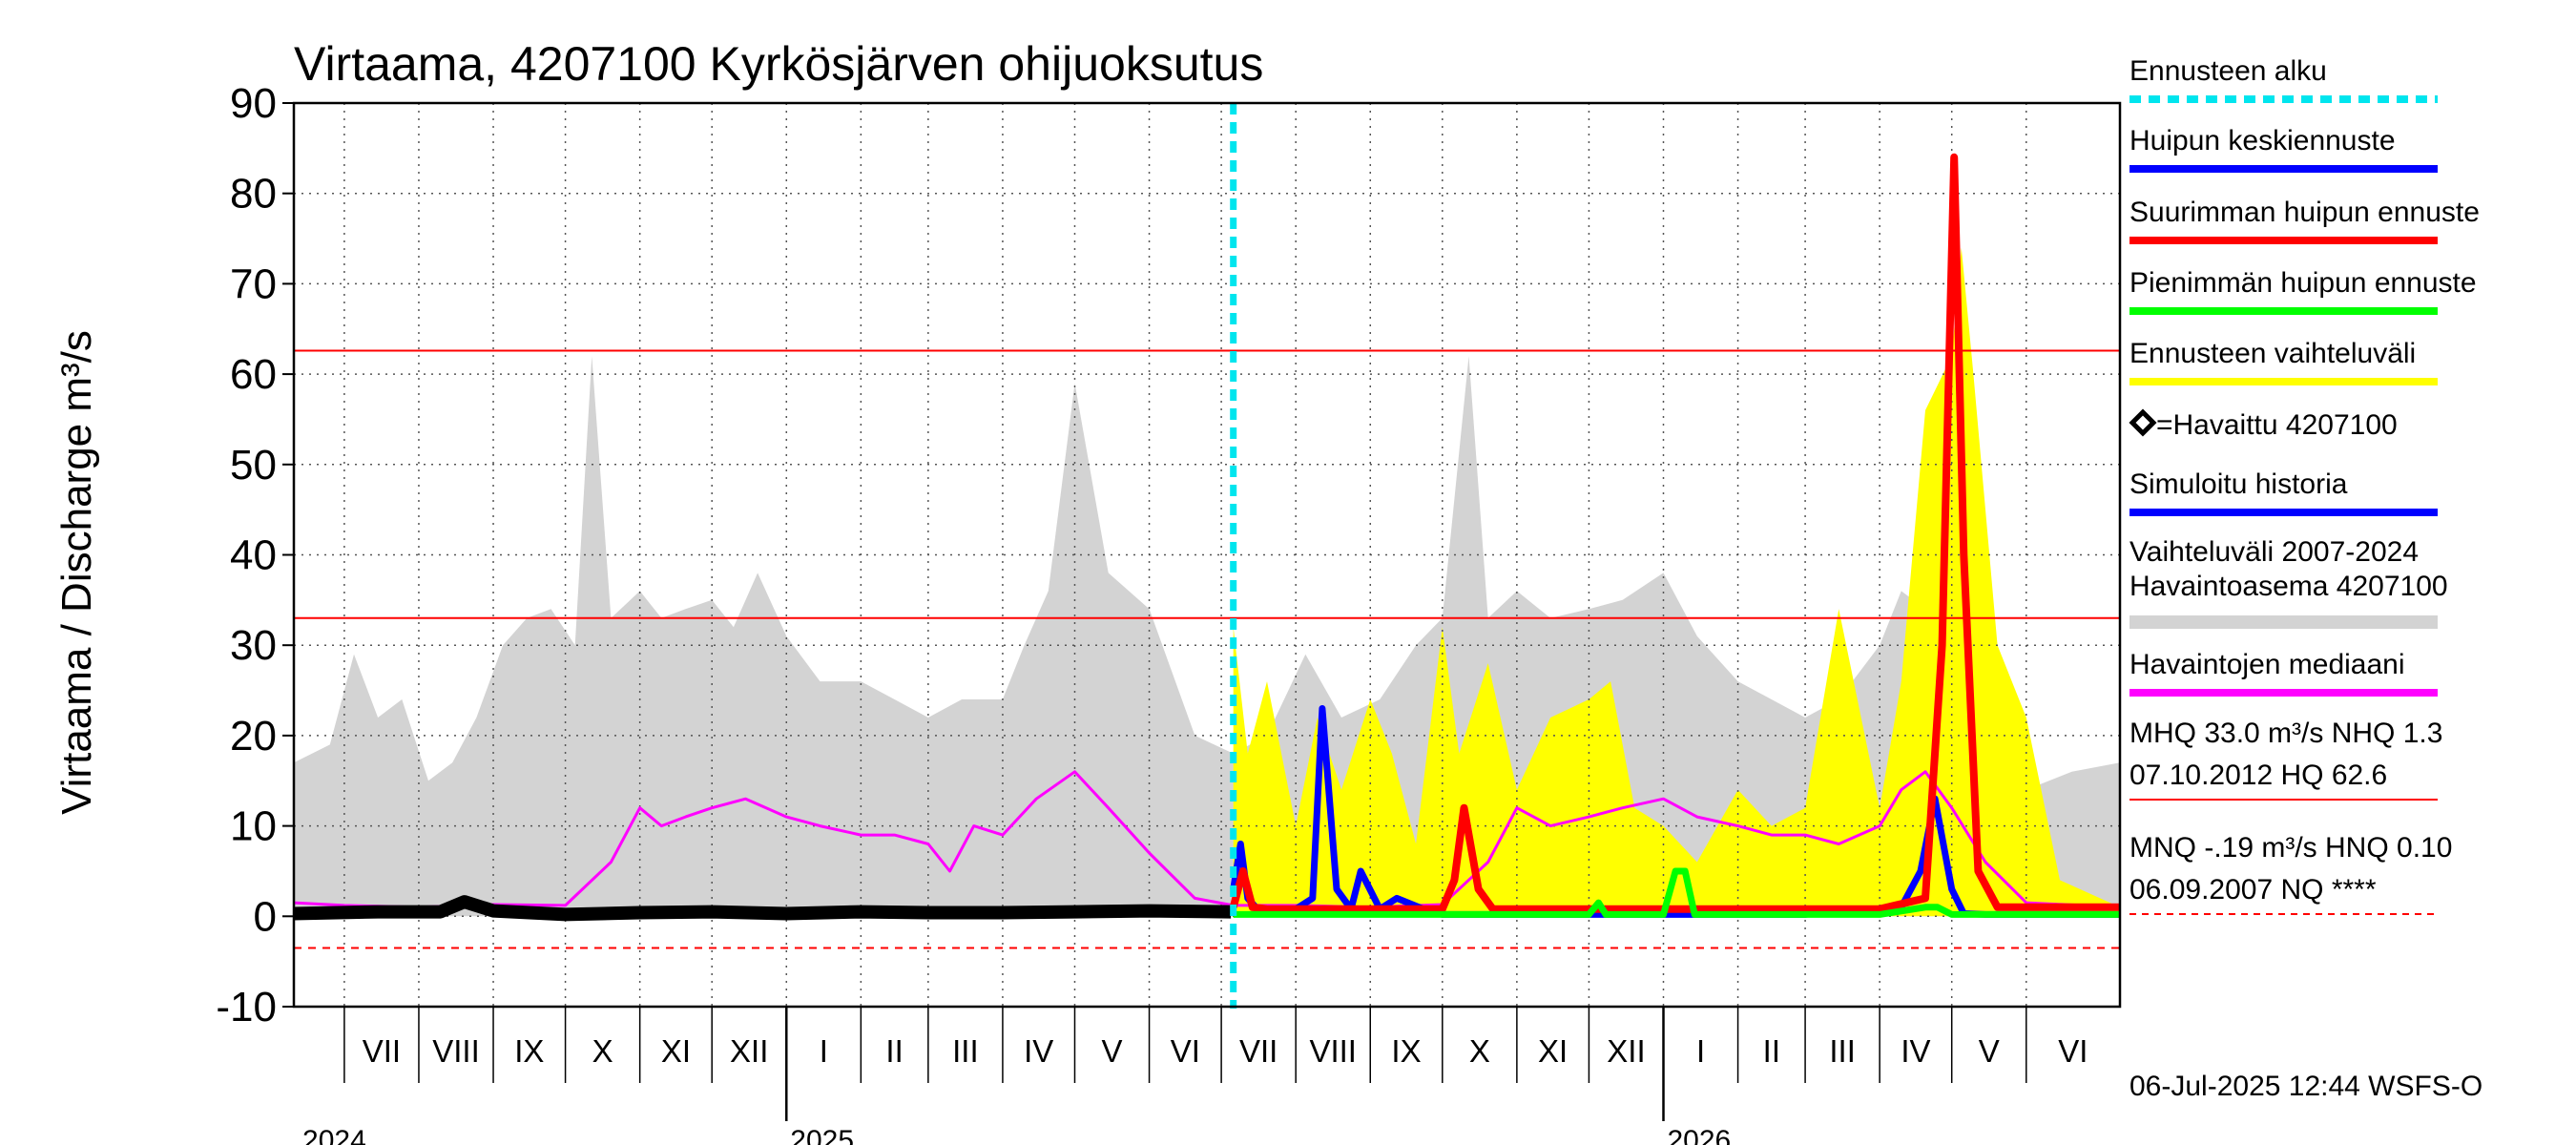 This screenshot has width=2576, height=1145. What do you see at coordinates (2306, 1086) in the screenshot?
I see `timestamp: 06-Jul-2025 12:44 WSFS-O` at bounding box center [2306, 1086].